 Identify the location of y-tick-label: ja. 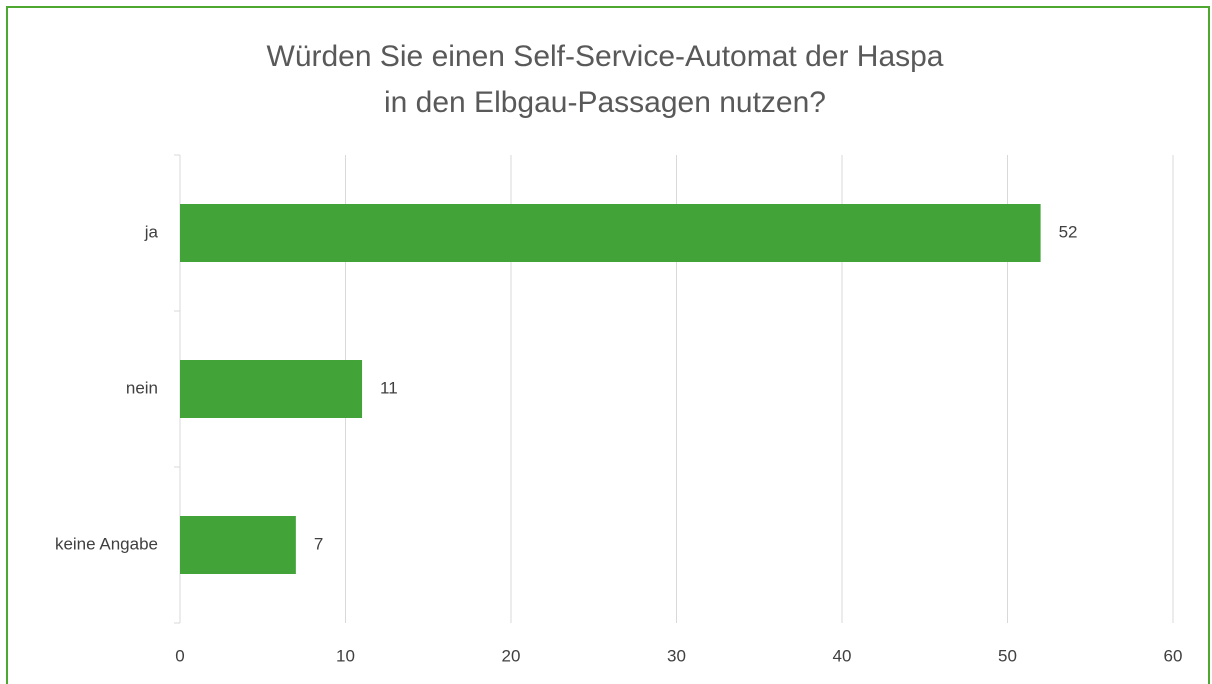
(151, 231).